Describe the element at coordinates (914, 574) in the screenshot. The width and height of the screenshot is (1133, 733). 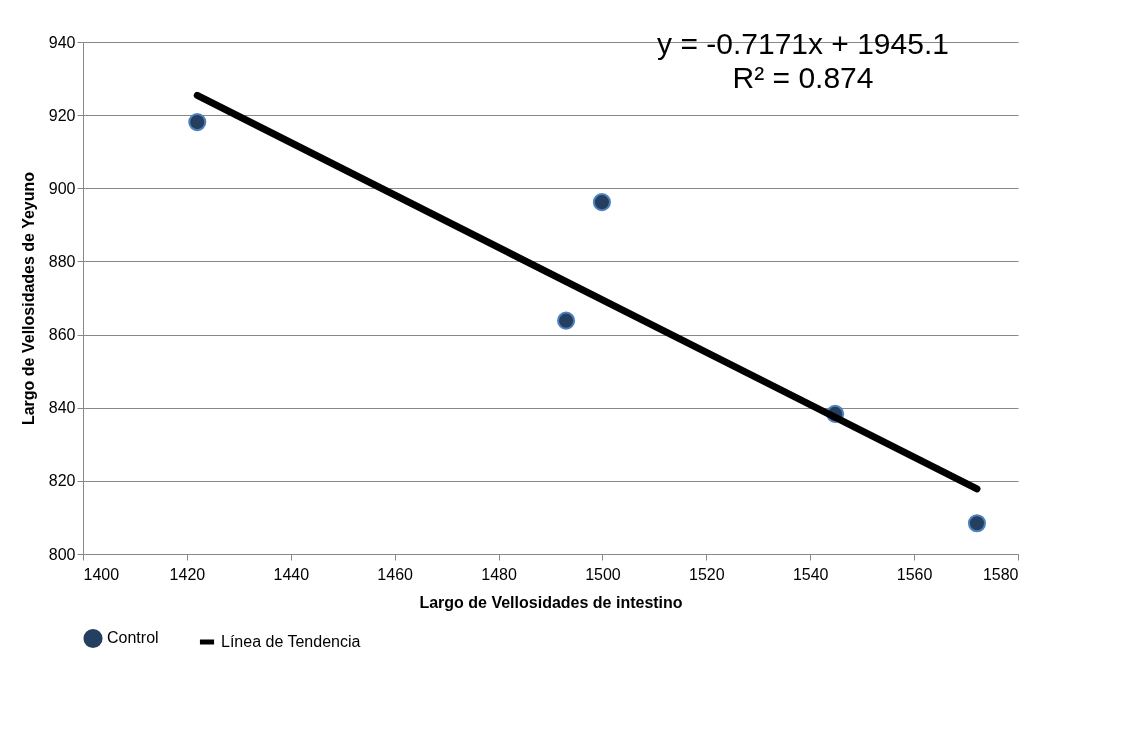
I see `x-tick-label: 1560` at that location.